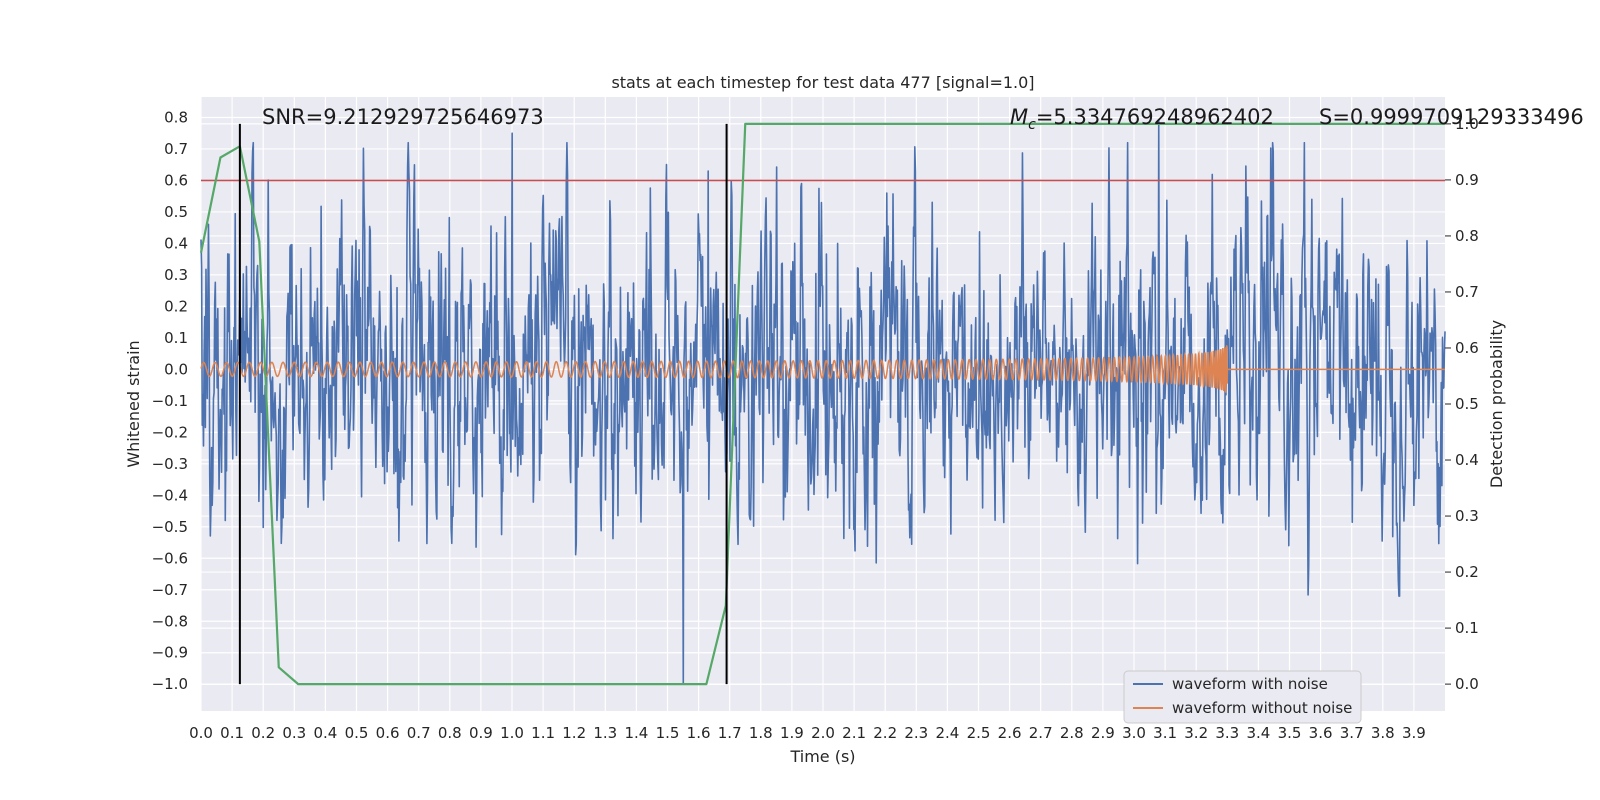  What do you see at coordinates (1467, 348) in the screenshot?
I see `y2-tick-label: 0.6` at bounding box center [1467, 348].